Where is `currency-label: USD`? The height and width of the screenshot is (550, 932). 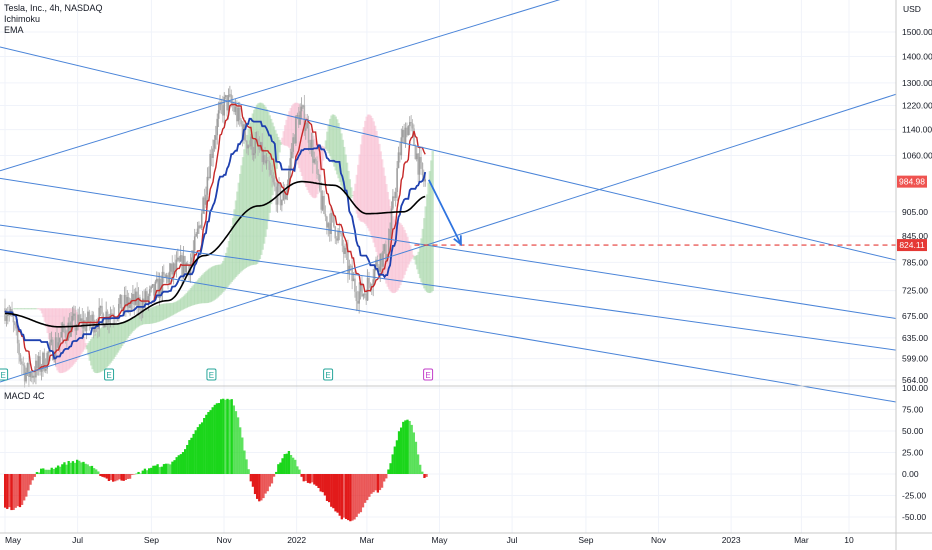 currency-label: USD is located at coordinates (912, 9).